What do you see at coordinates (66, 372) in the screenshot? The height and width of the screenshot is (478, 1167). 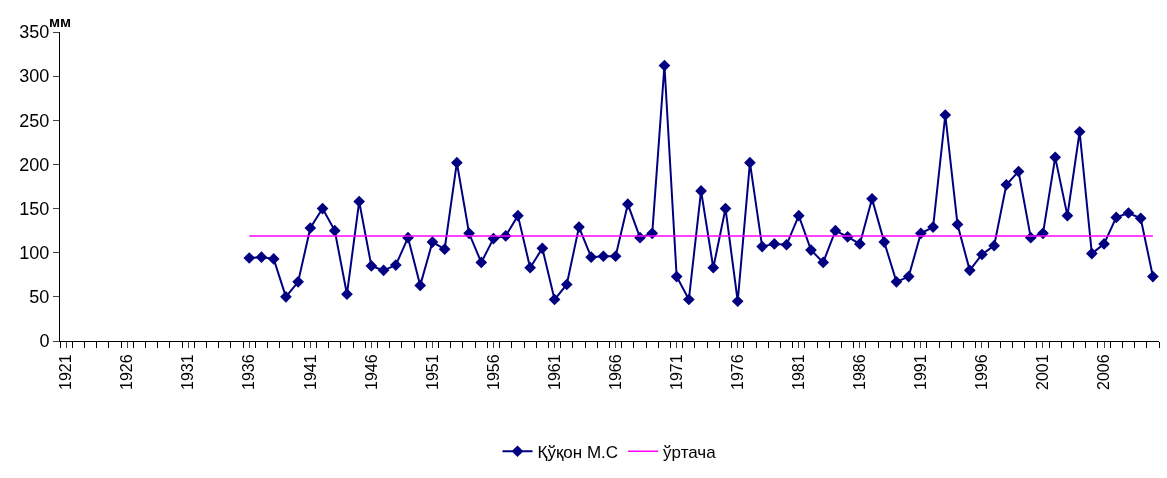 I see `x-tick-label: 1921` at bounding box center [66, 372].